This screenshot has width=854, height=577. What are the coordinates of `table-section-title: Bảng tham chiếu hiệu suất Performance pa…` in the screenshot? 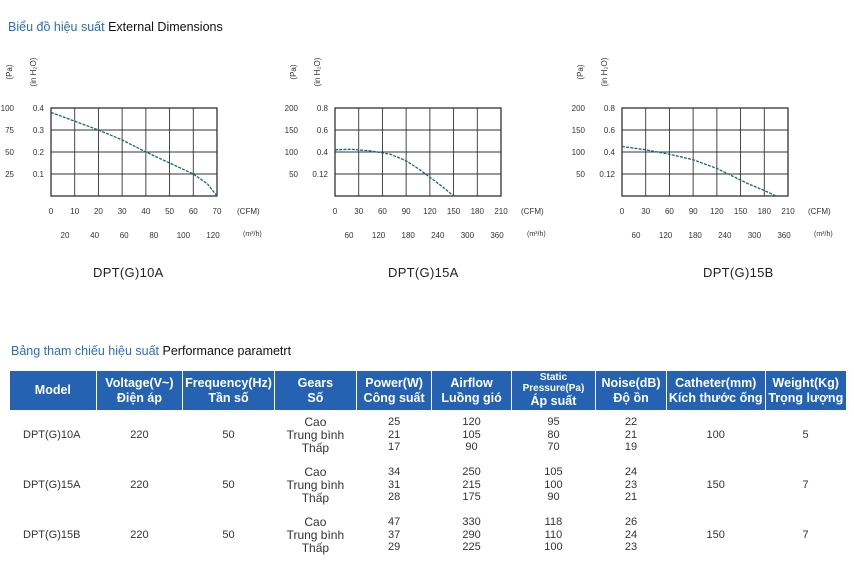 It's located at (151, 351).